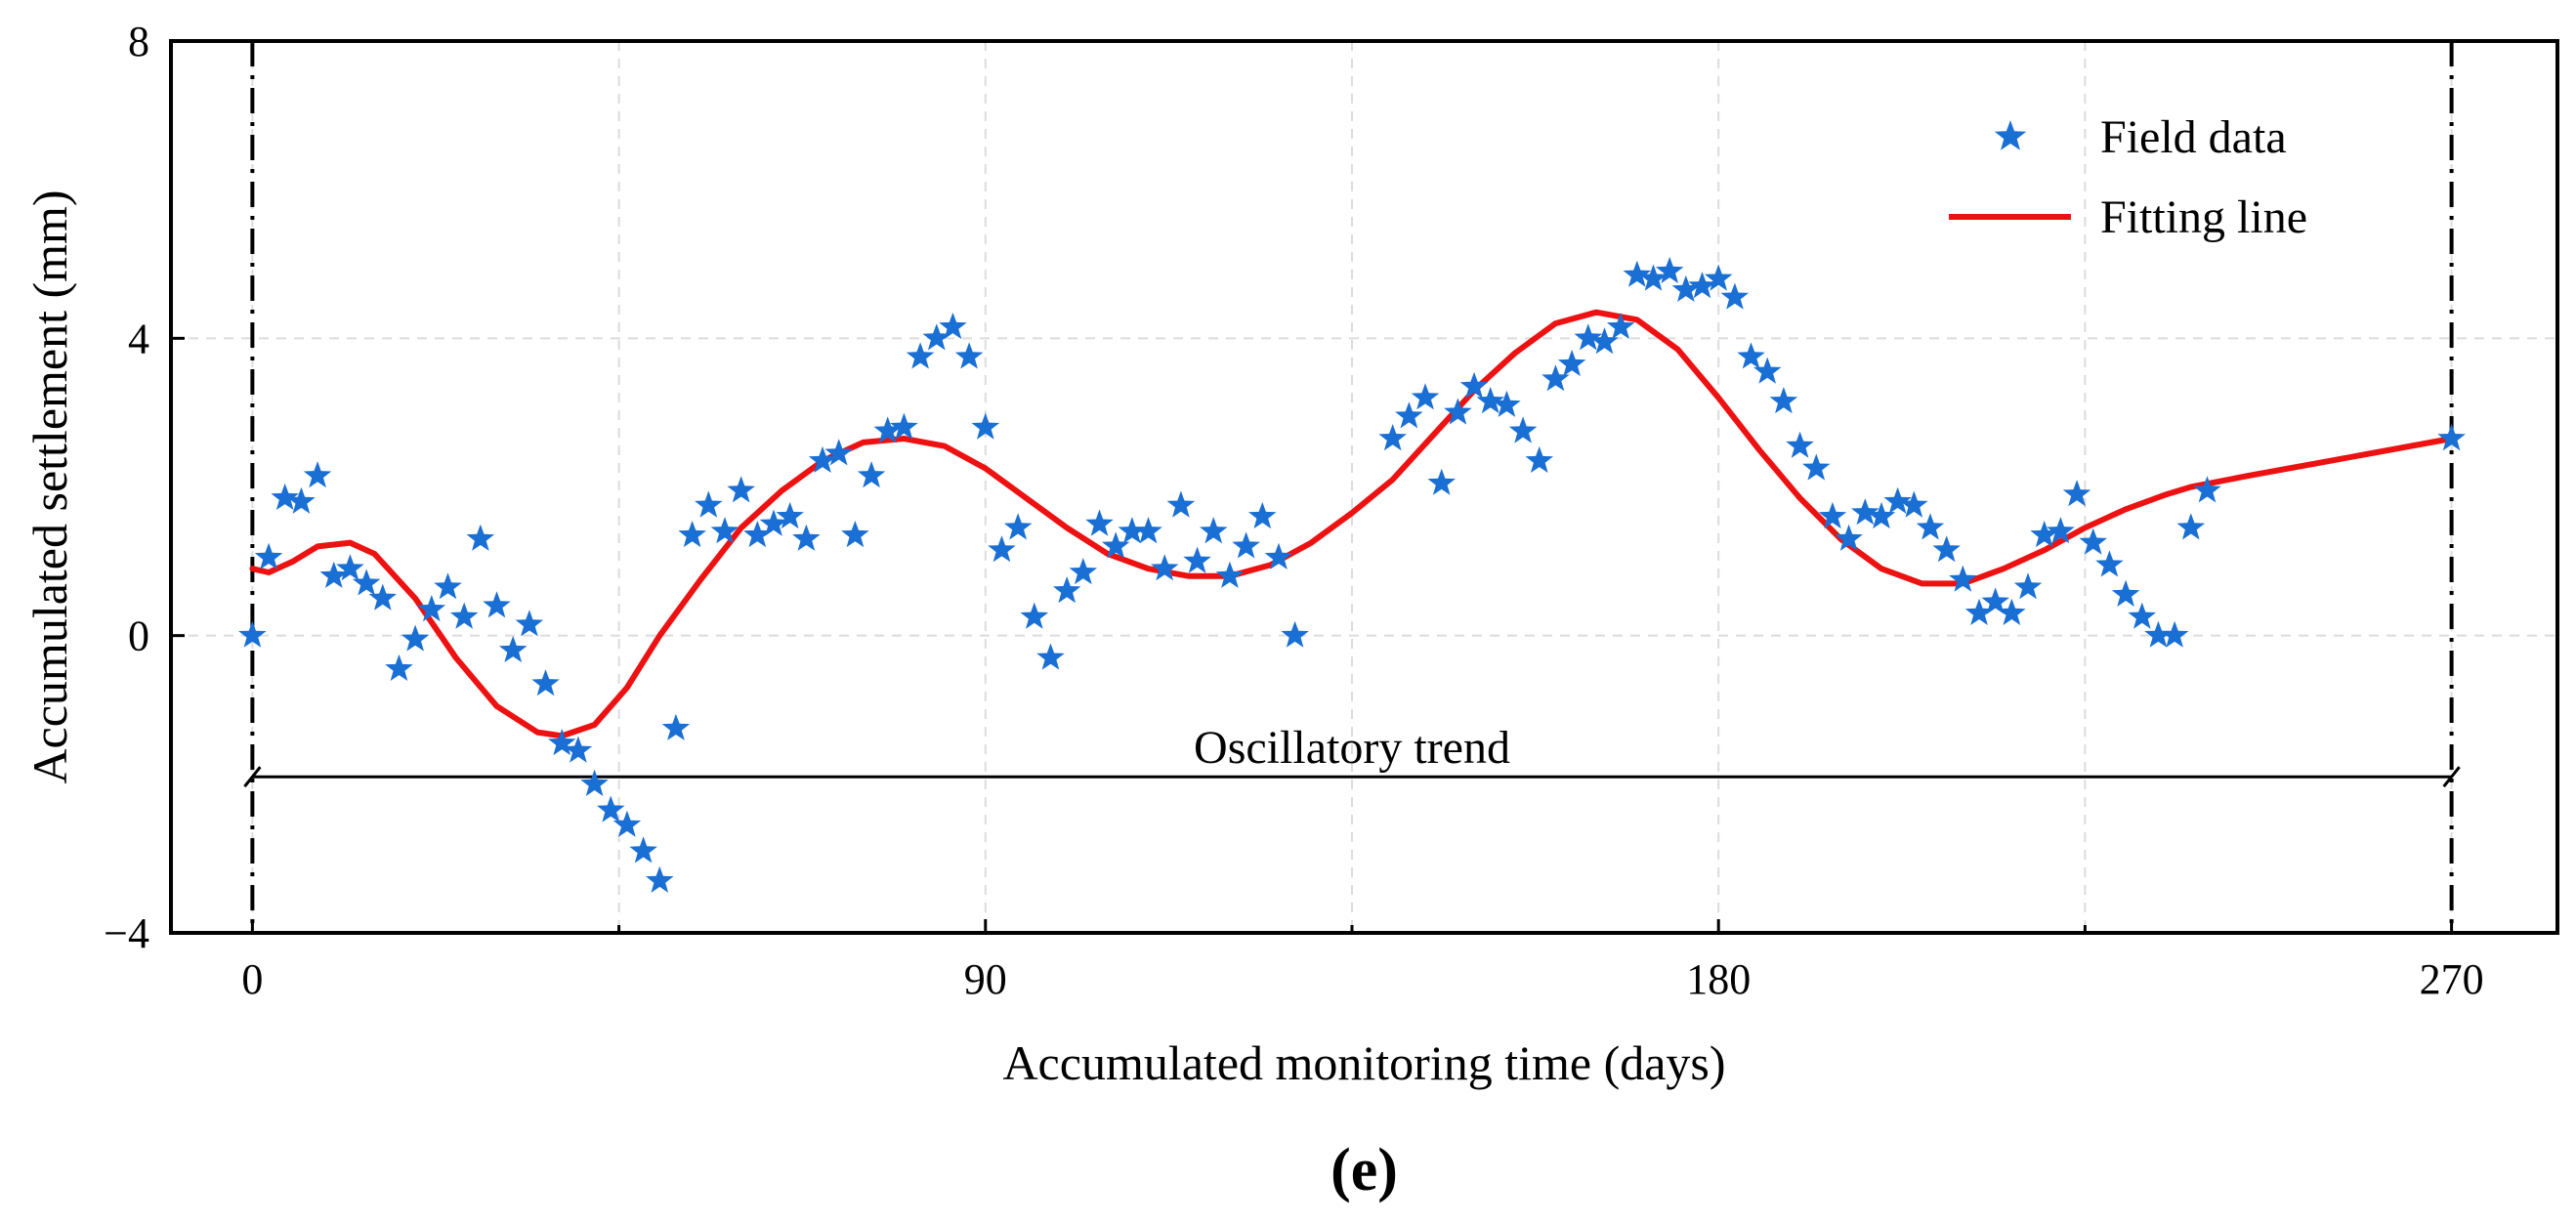 This screenshot has width=2576, height=1223. What do you see at coordinates (1352, 748) in the screenshot?
I see `annotation-text: Oscillatory trend` at bounding box center [1352, 748].